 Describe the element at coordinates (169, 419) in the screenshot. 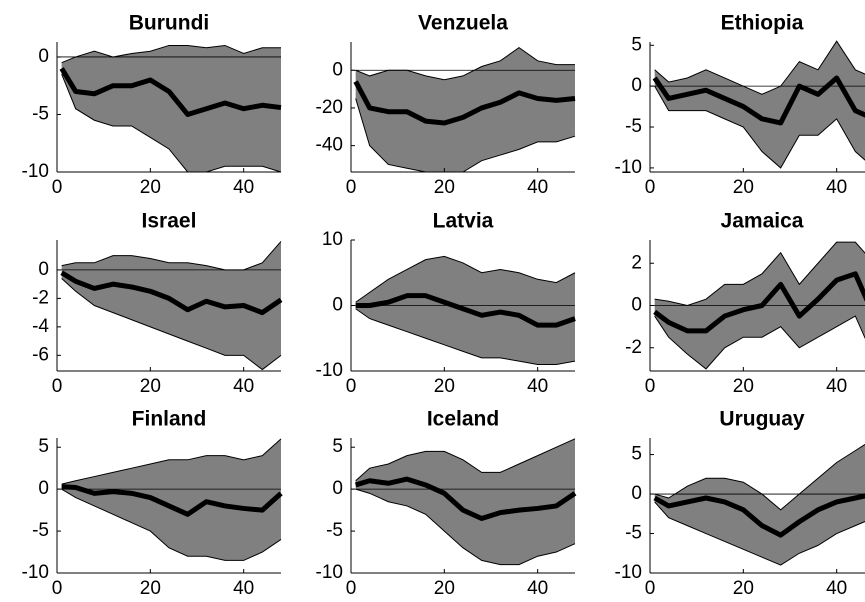

I see `chart-title: Finland` at that location.